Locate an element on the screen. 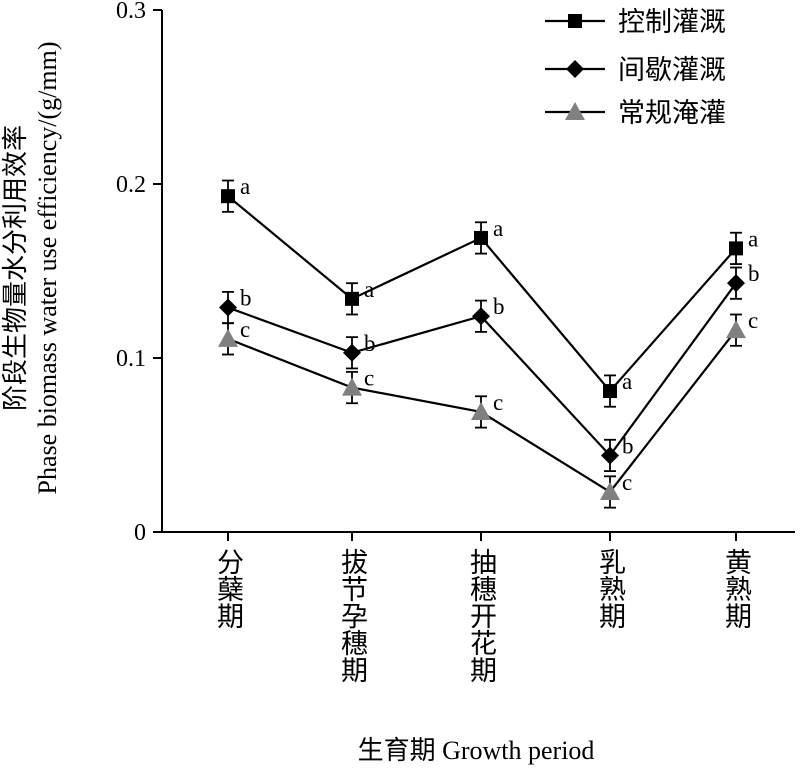  legend-item-1: 控制灌溉 is located at coordinates (635, 22).